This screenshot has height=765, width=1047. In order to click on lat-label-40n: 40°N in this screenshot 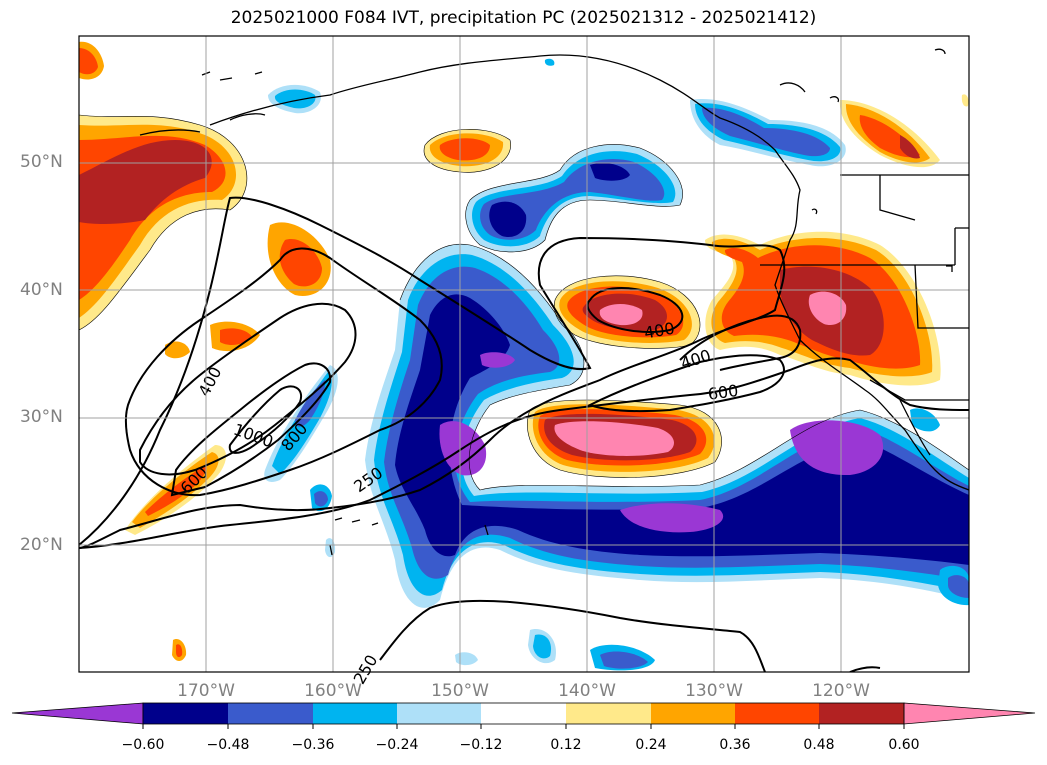, I will do `click(41, 290)`.